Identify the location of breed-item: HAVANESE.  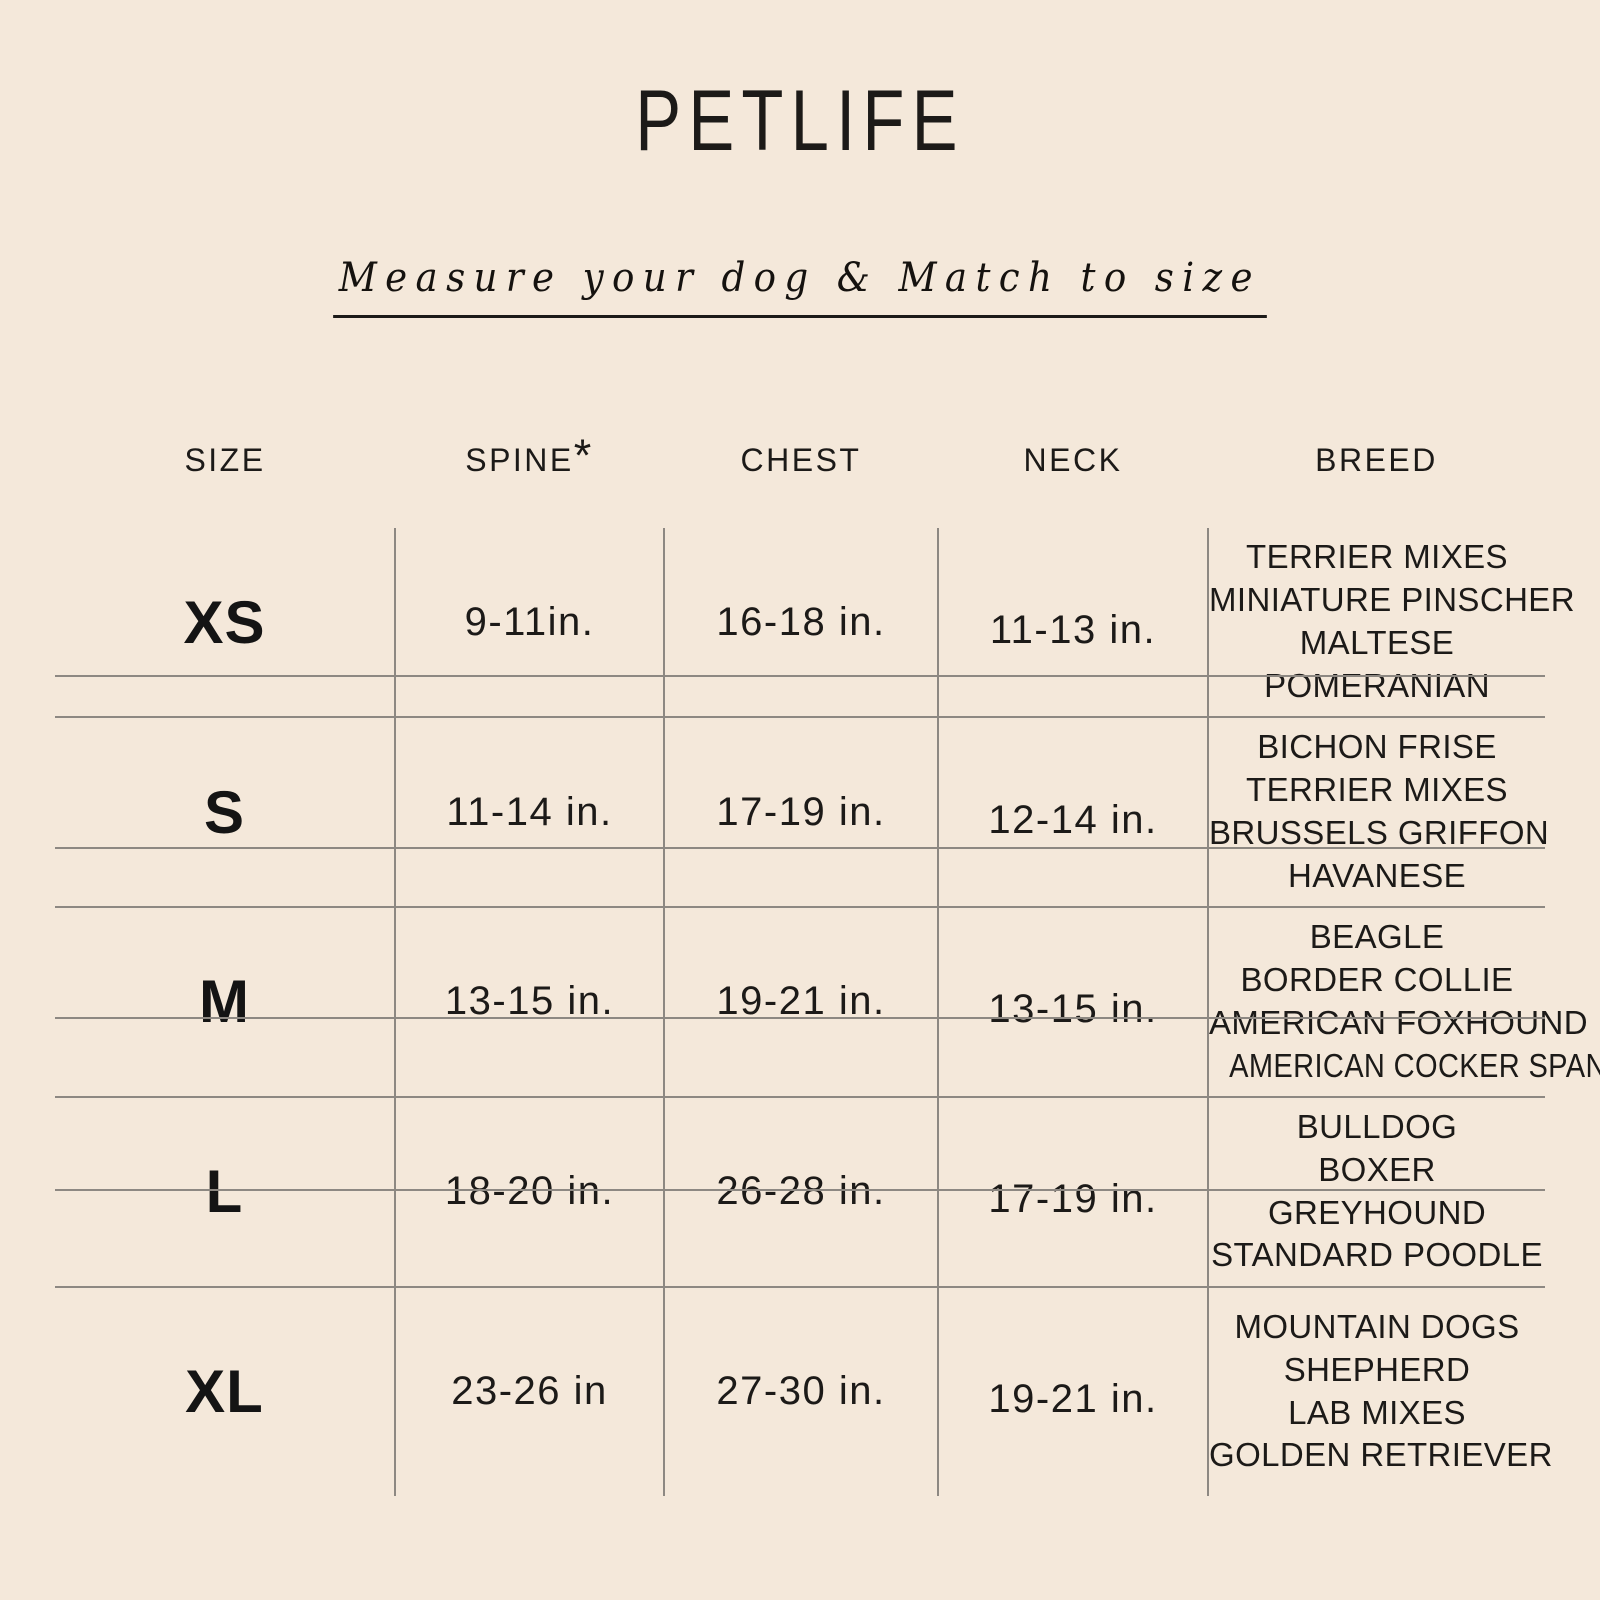
(1377, 875).